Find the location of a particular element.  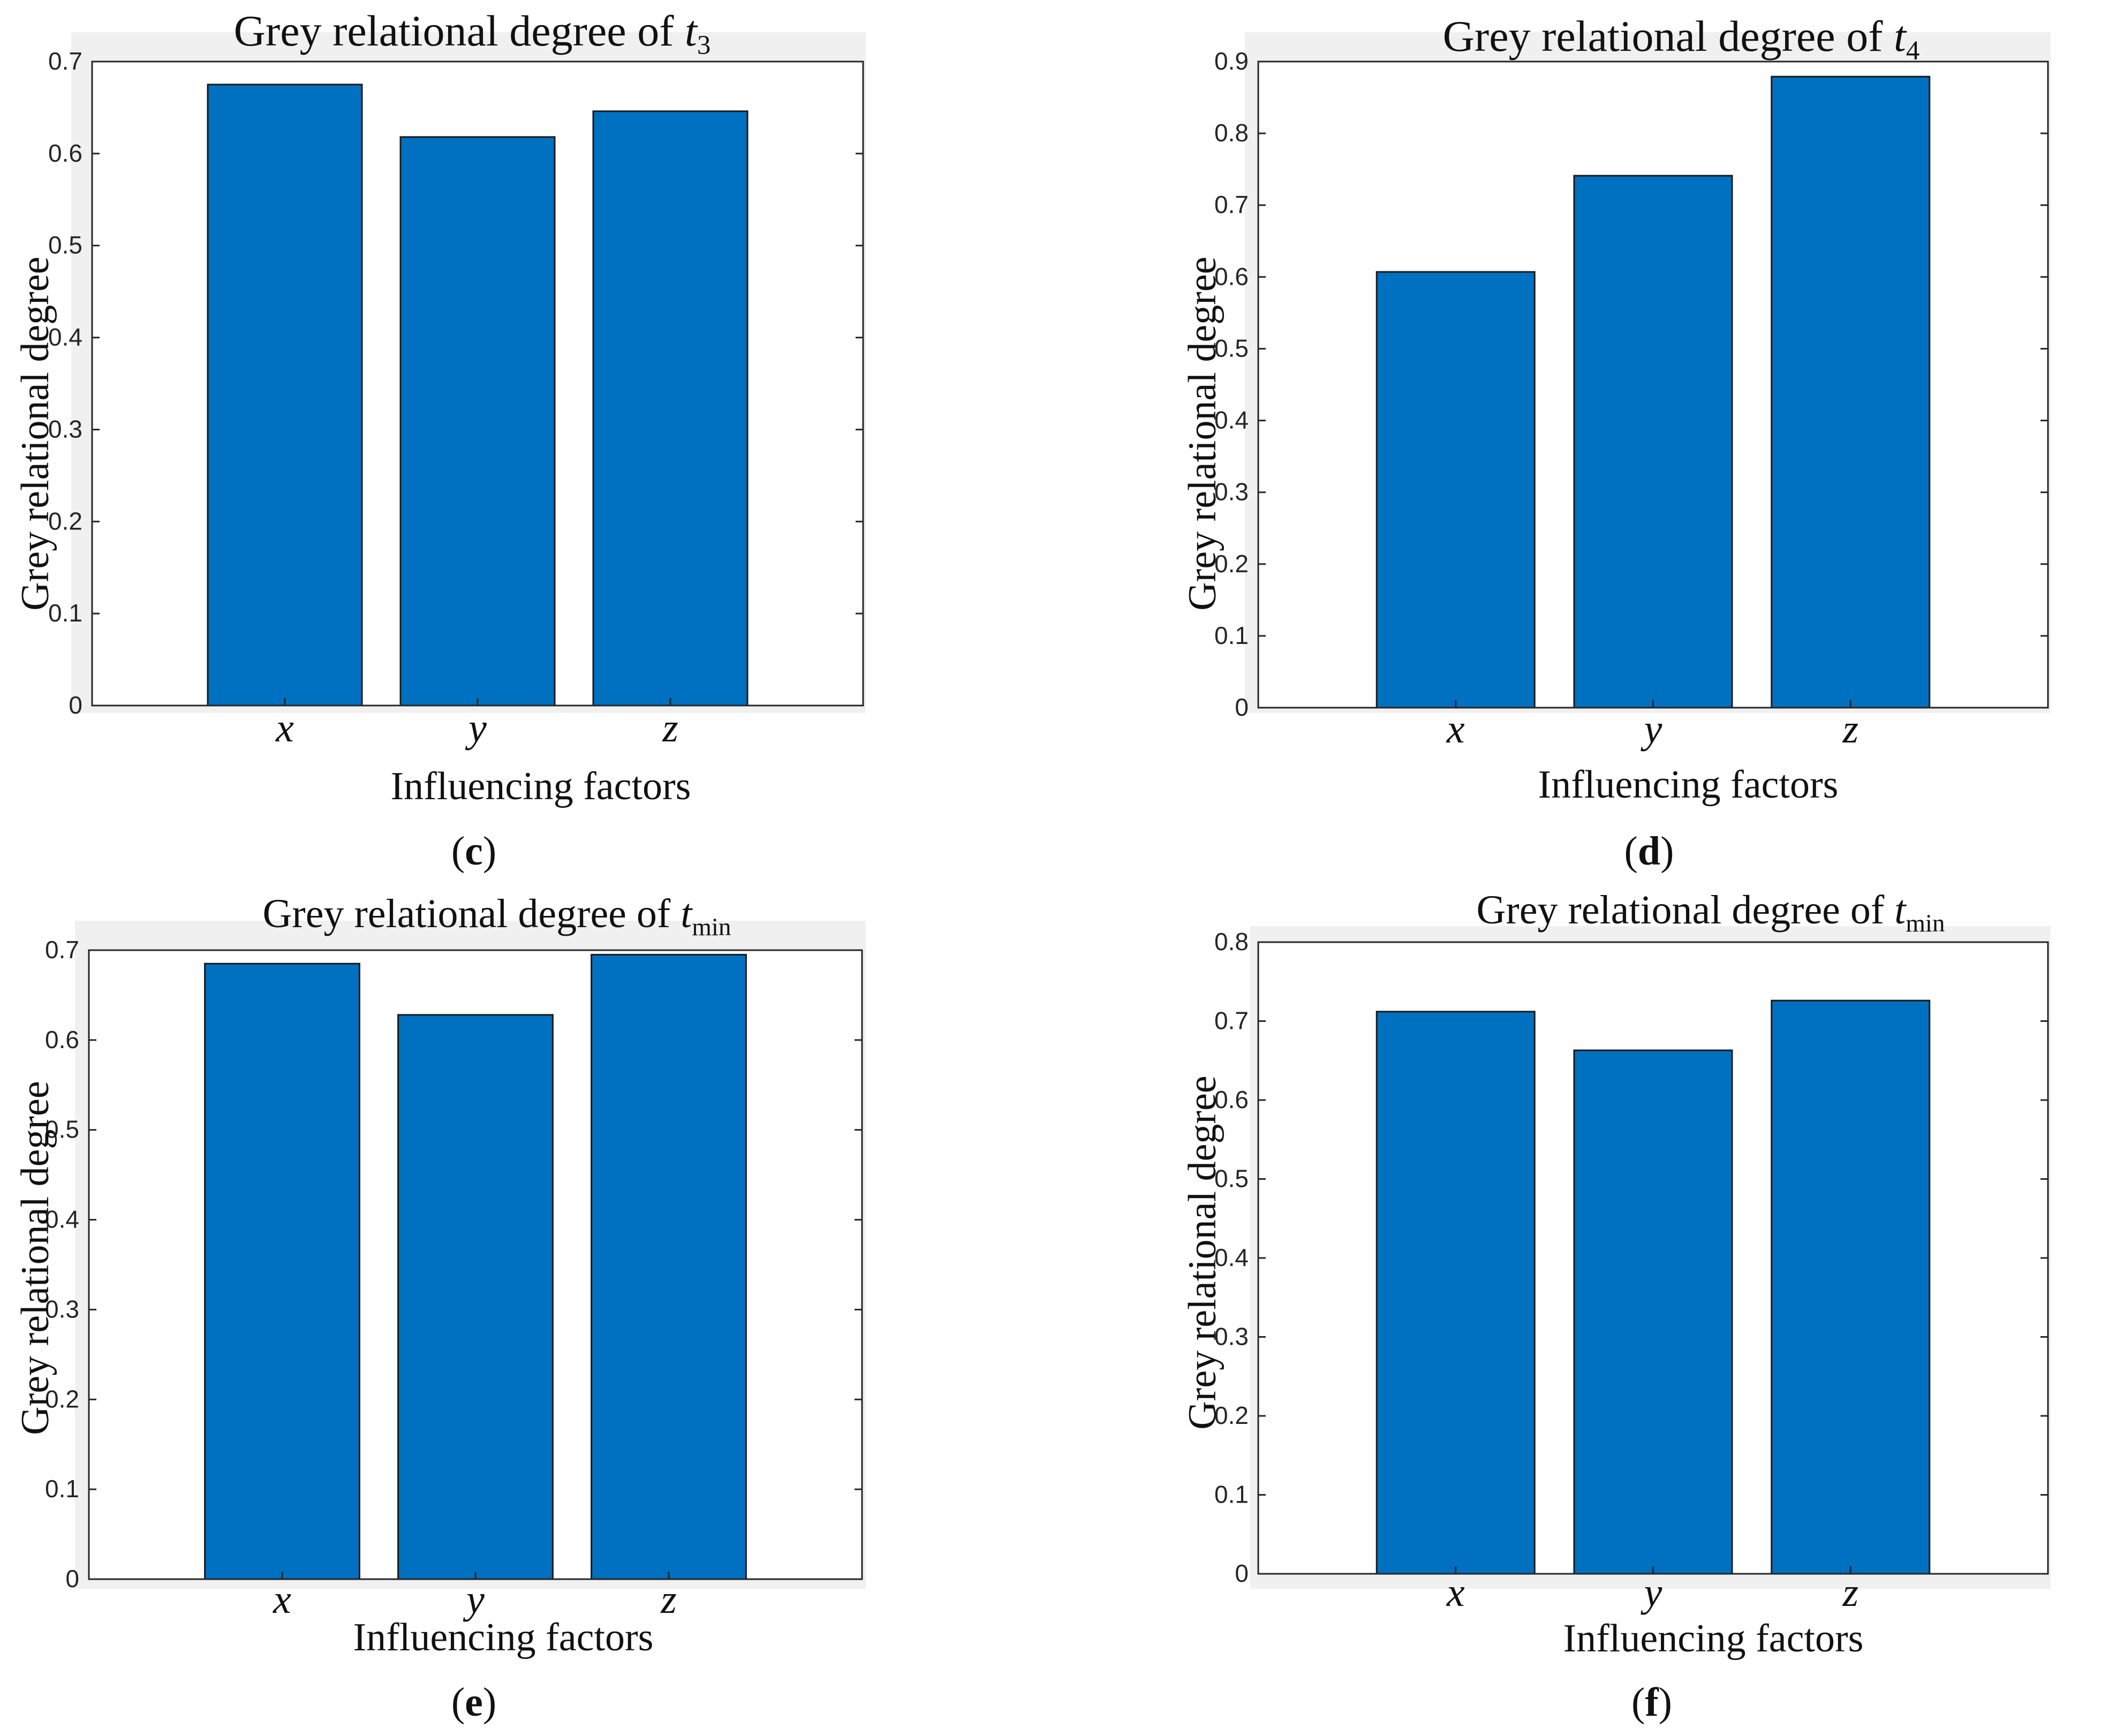

title-subscript: 3 is located at coordinates (704, 45).